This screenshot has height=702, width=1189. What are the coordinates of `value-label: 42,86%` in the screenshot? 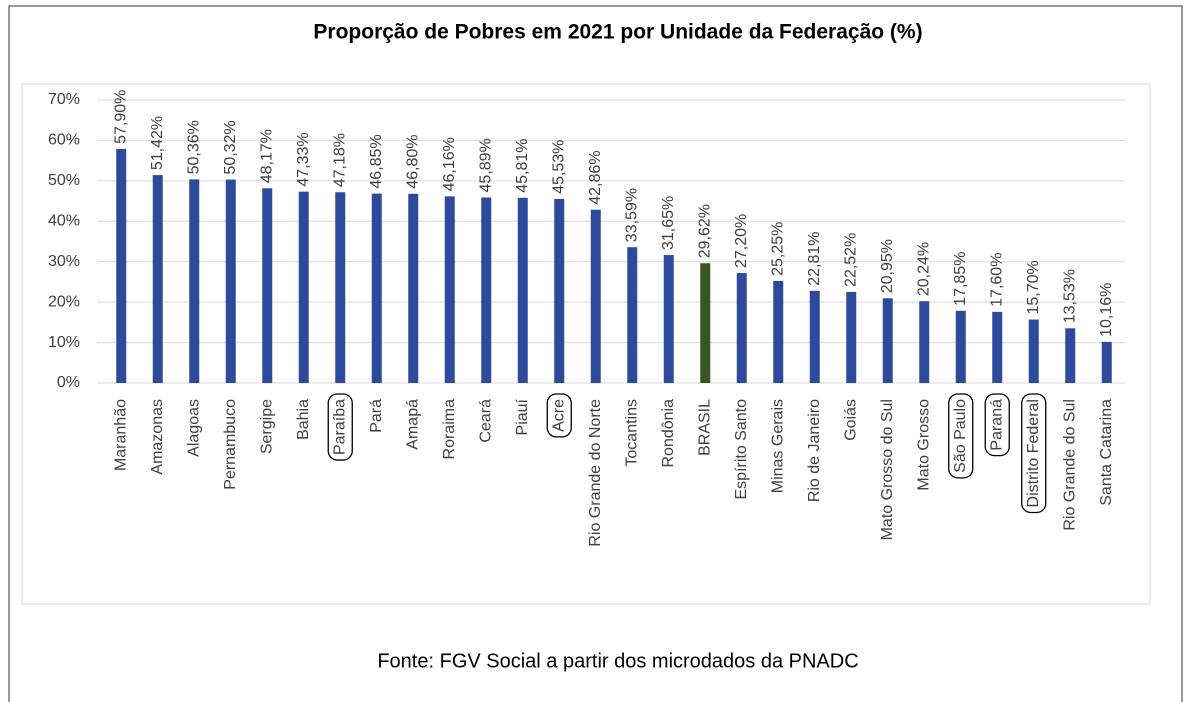 It's located at (595, 177).